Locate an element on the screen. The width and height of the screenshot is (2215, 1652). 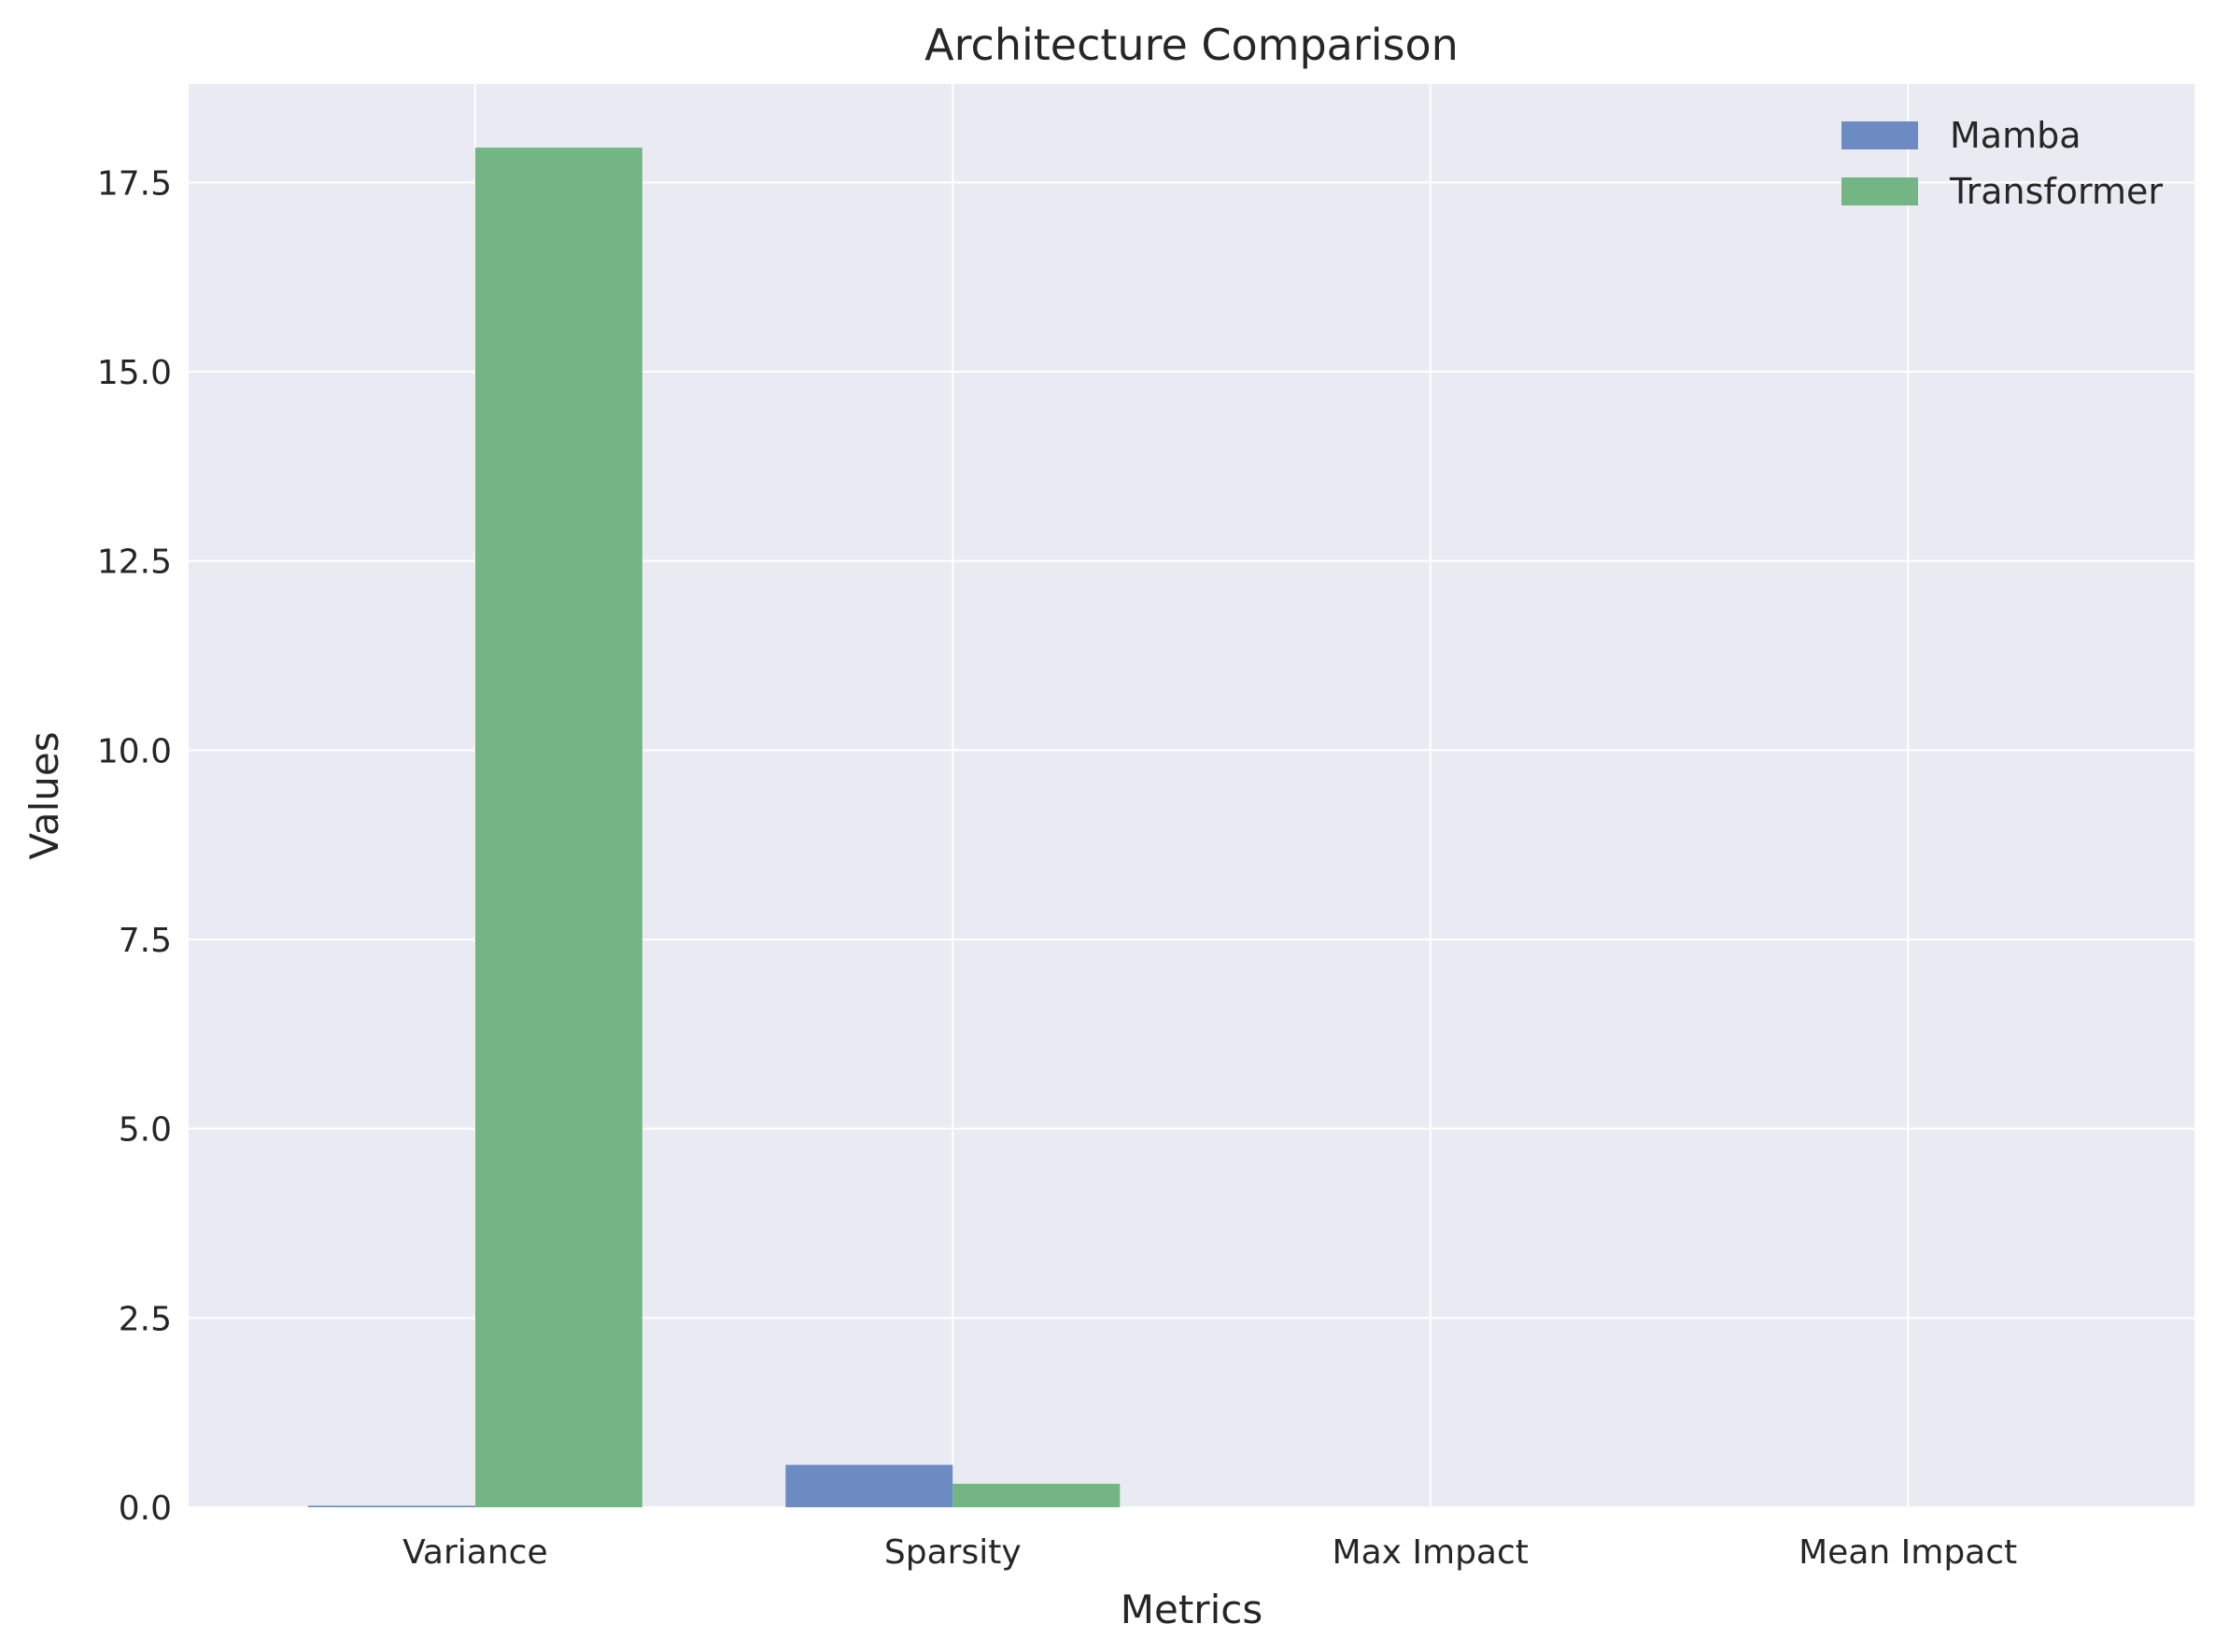
y-axis-label: Values is located at coordinates (44, 795).